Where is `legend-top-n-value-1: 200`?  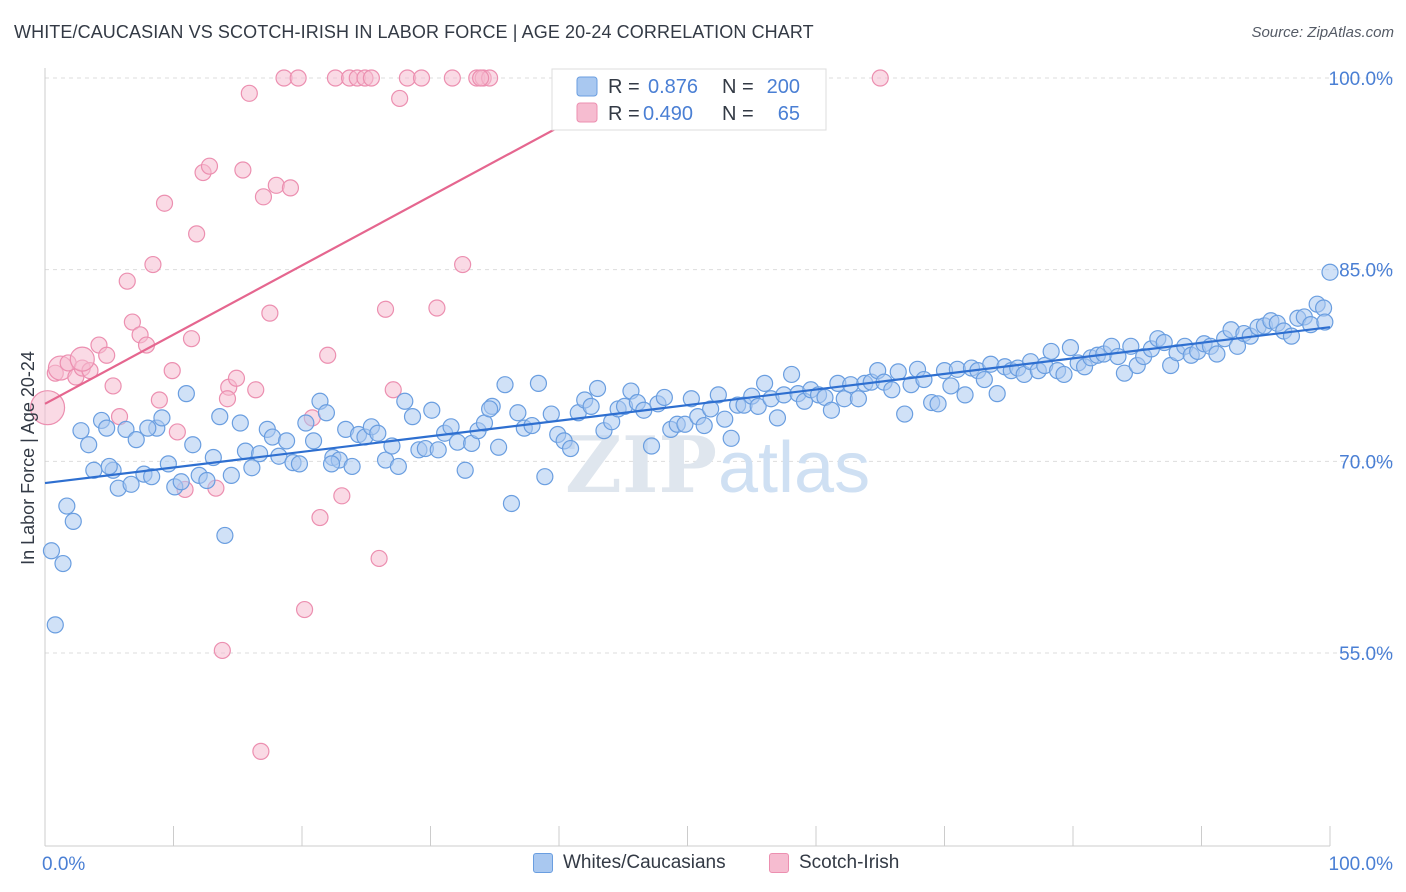
legend-top-n-value-1: 200 is located at coordinates (783, 87).